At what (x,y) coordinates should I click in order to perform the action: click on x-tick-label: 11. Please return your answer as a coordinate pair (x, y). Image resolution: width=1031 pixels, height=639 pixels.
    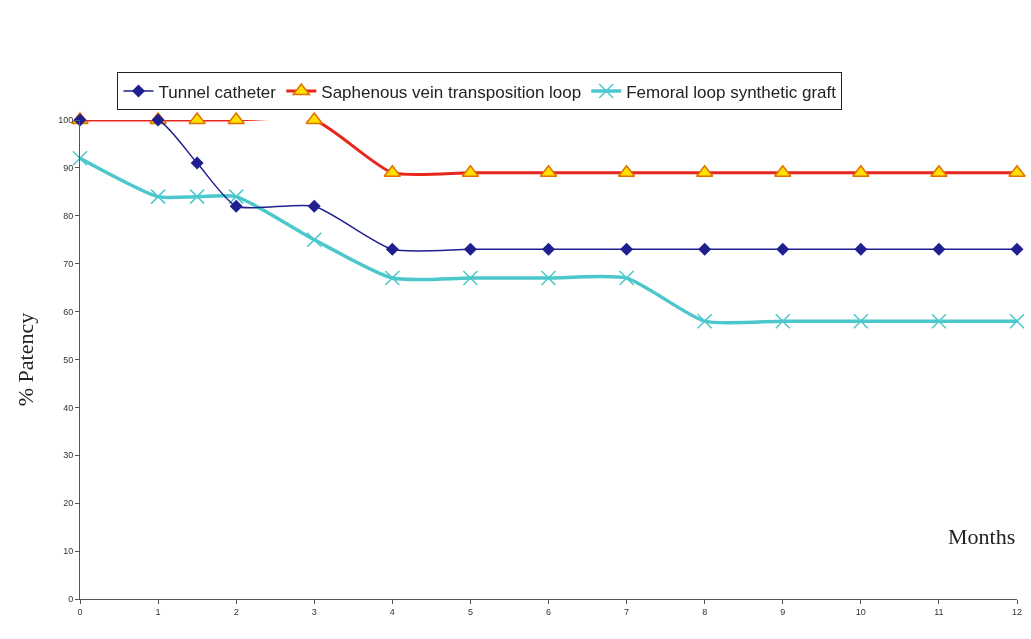
    Looking at the image, I should click on (939, 611).